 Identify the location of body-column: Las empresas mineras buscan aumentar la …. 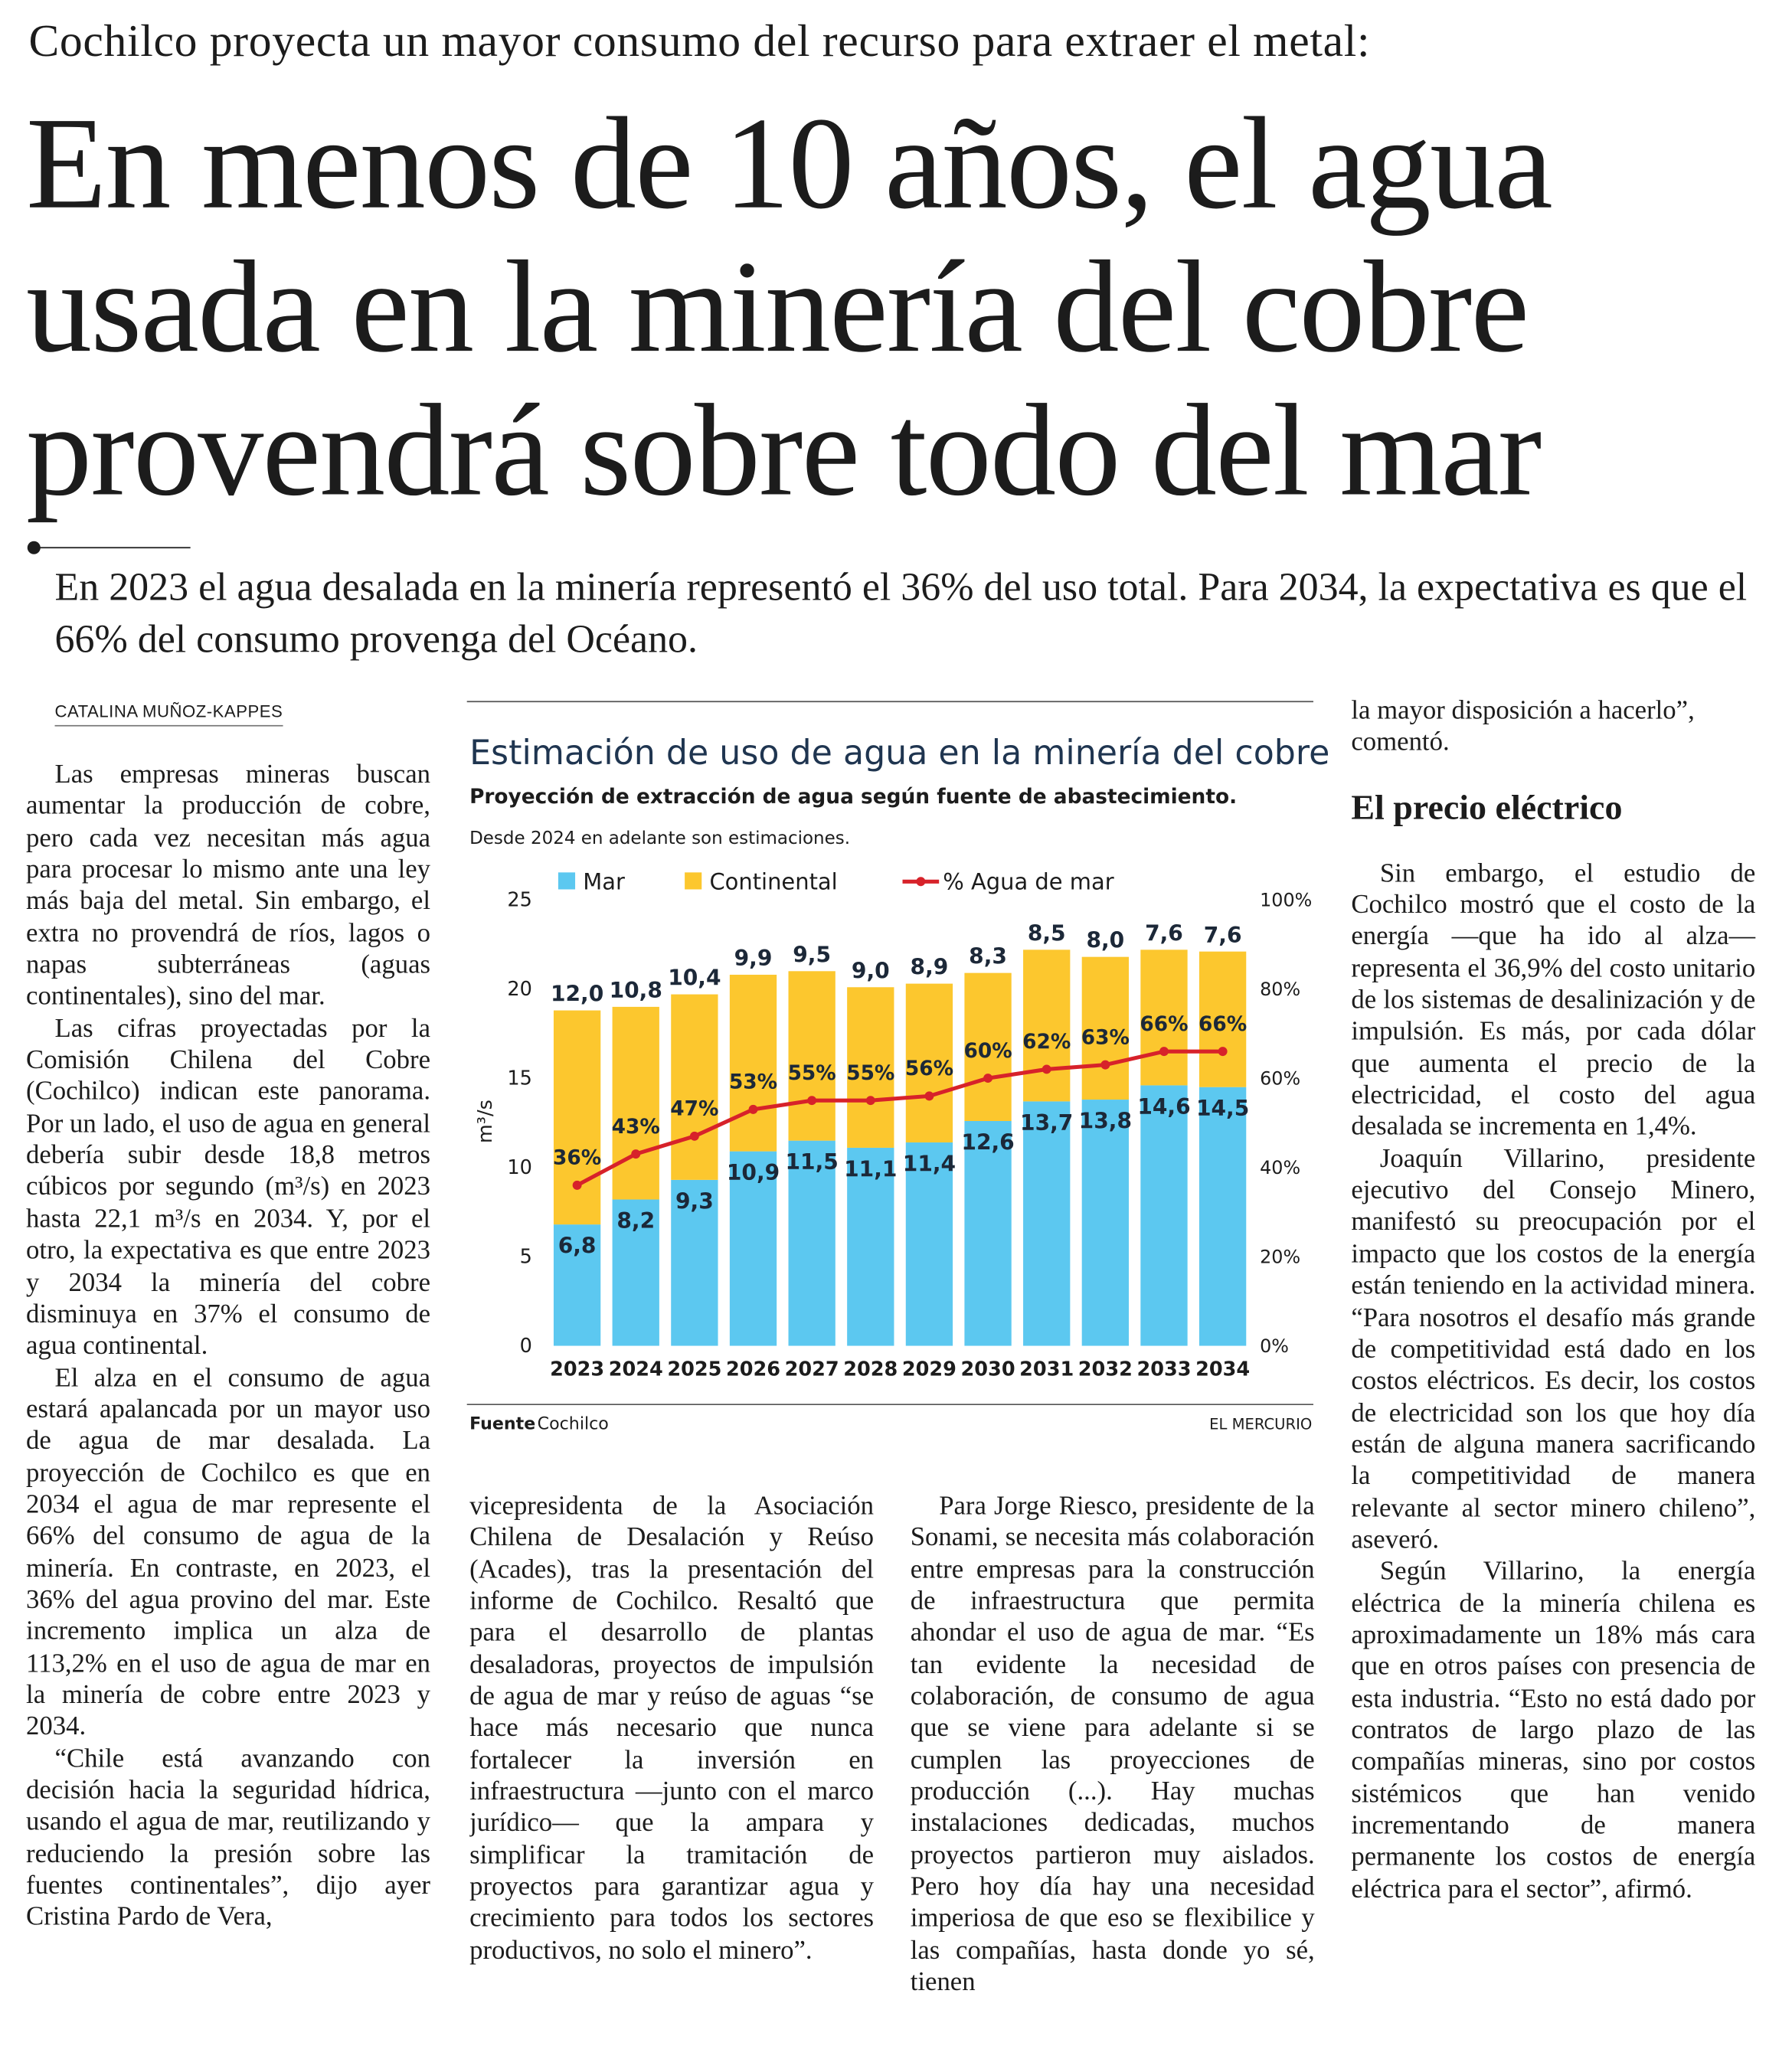
(228, 1381).